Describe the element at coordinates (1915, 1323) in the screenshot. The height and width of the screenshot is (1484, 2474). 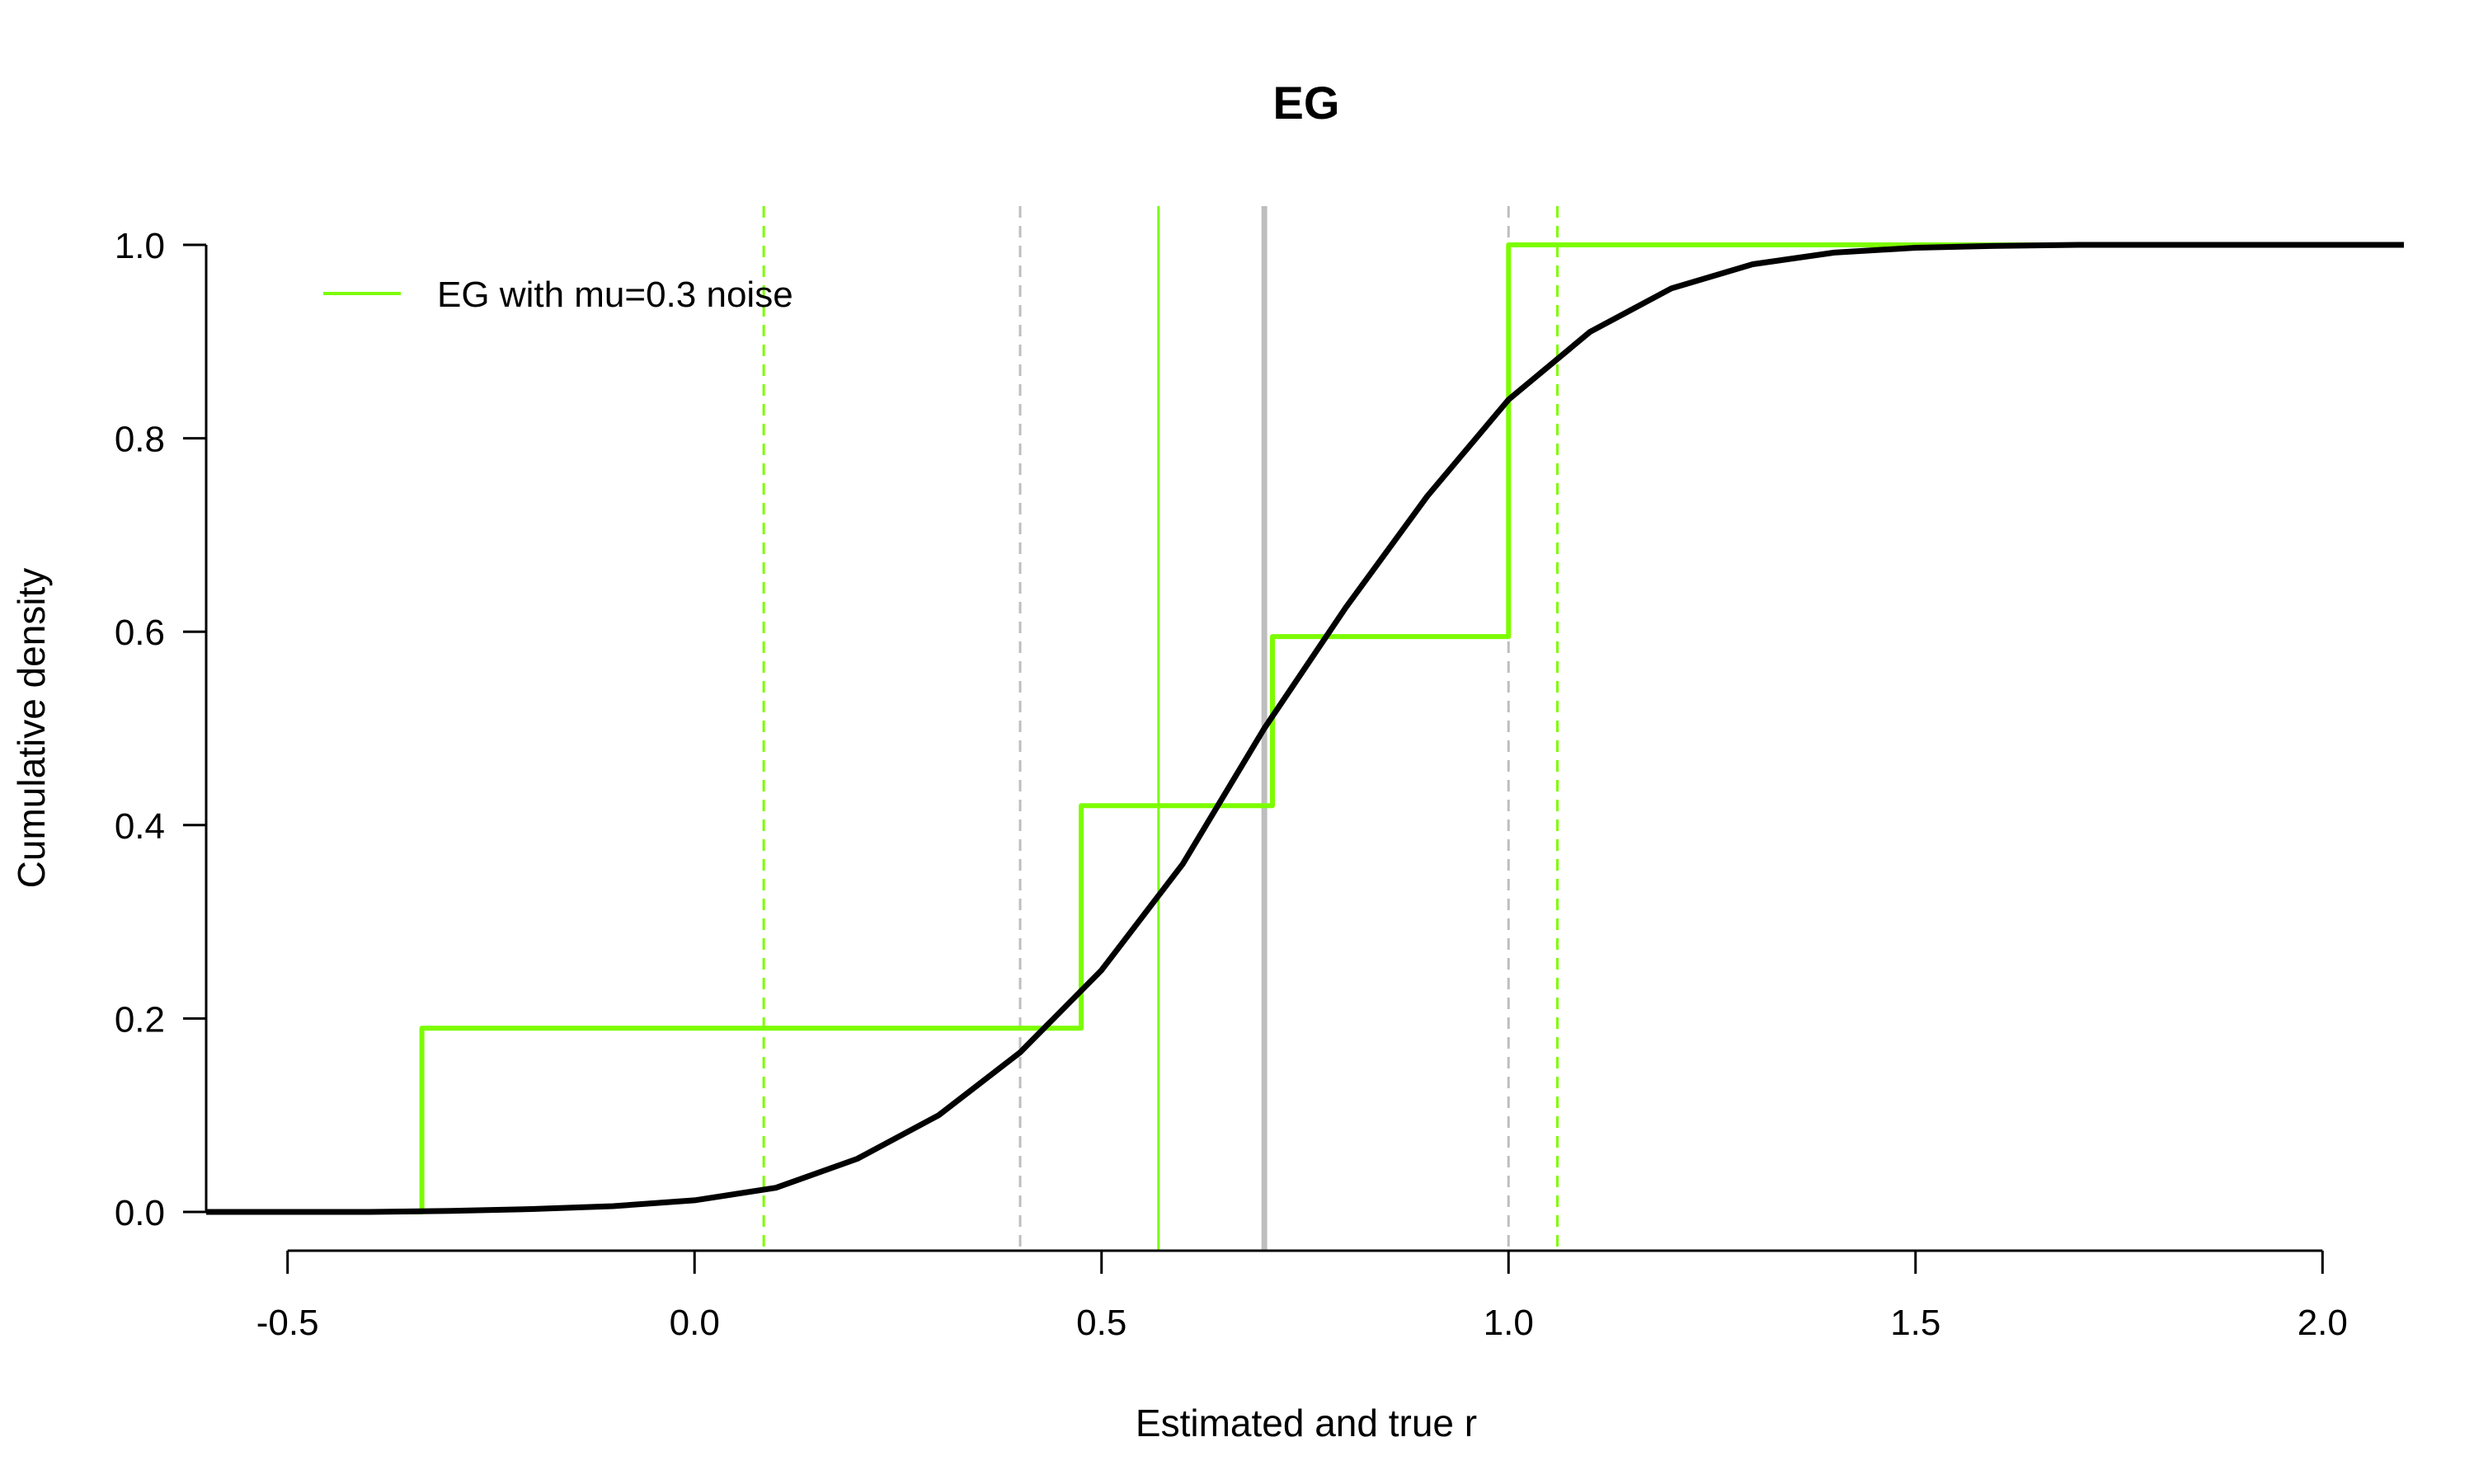
I see `x-tick-label-4: 1.5` at that location.